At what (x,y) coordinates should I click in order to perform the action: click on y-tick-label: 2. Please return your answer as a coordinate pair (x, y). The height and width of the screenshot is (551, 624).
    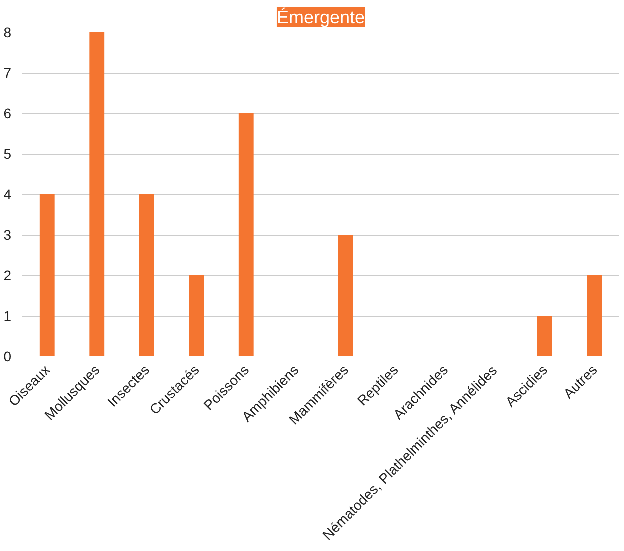
    Looking at the image, I should click on (8, 276).